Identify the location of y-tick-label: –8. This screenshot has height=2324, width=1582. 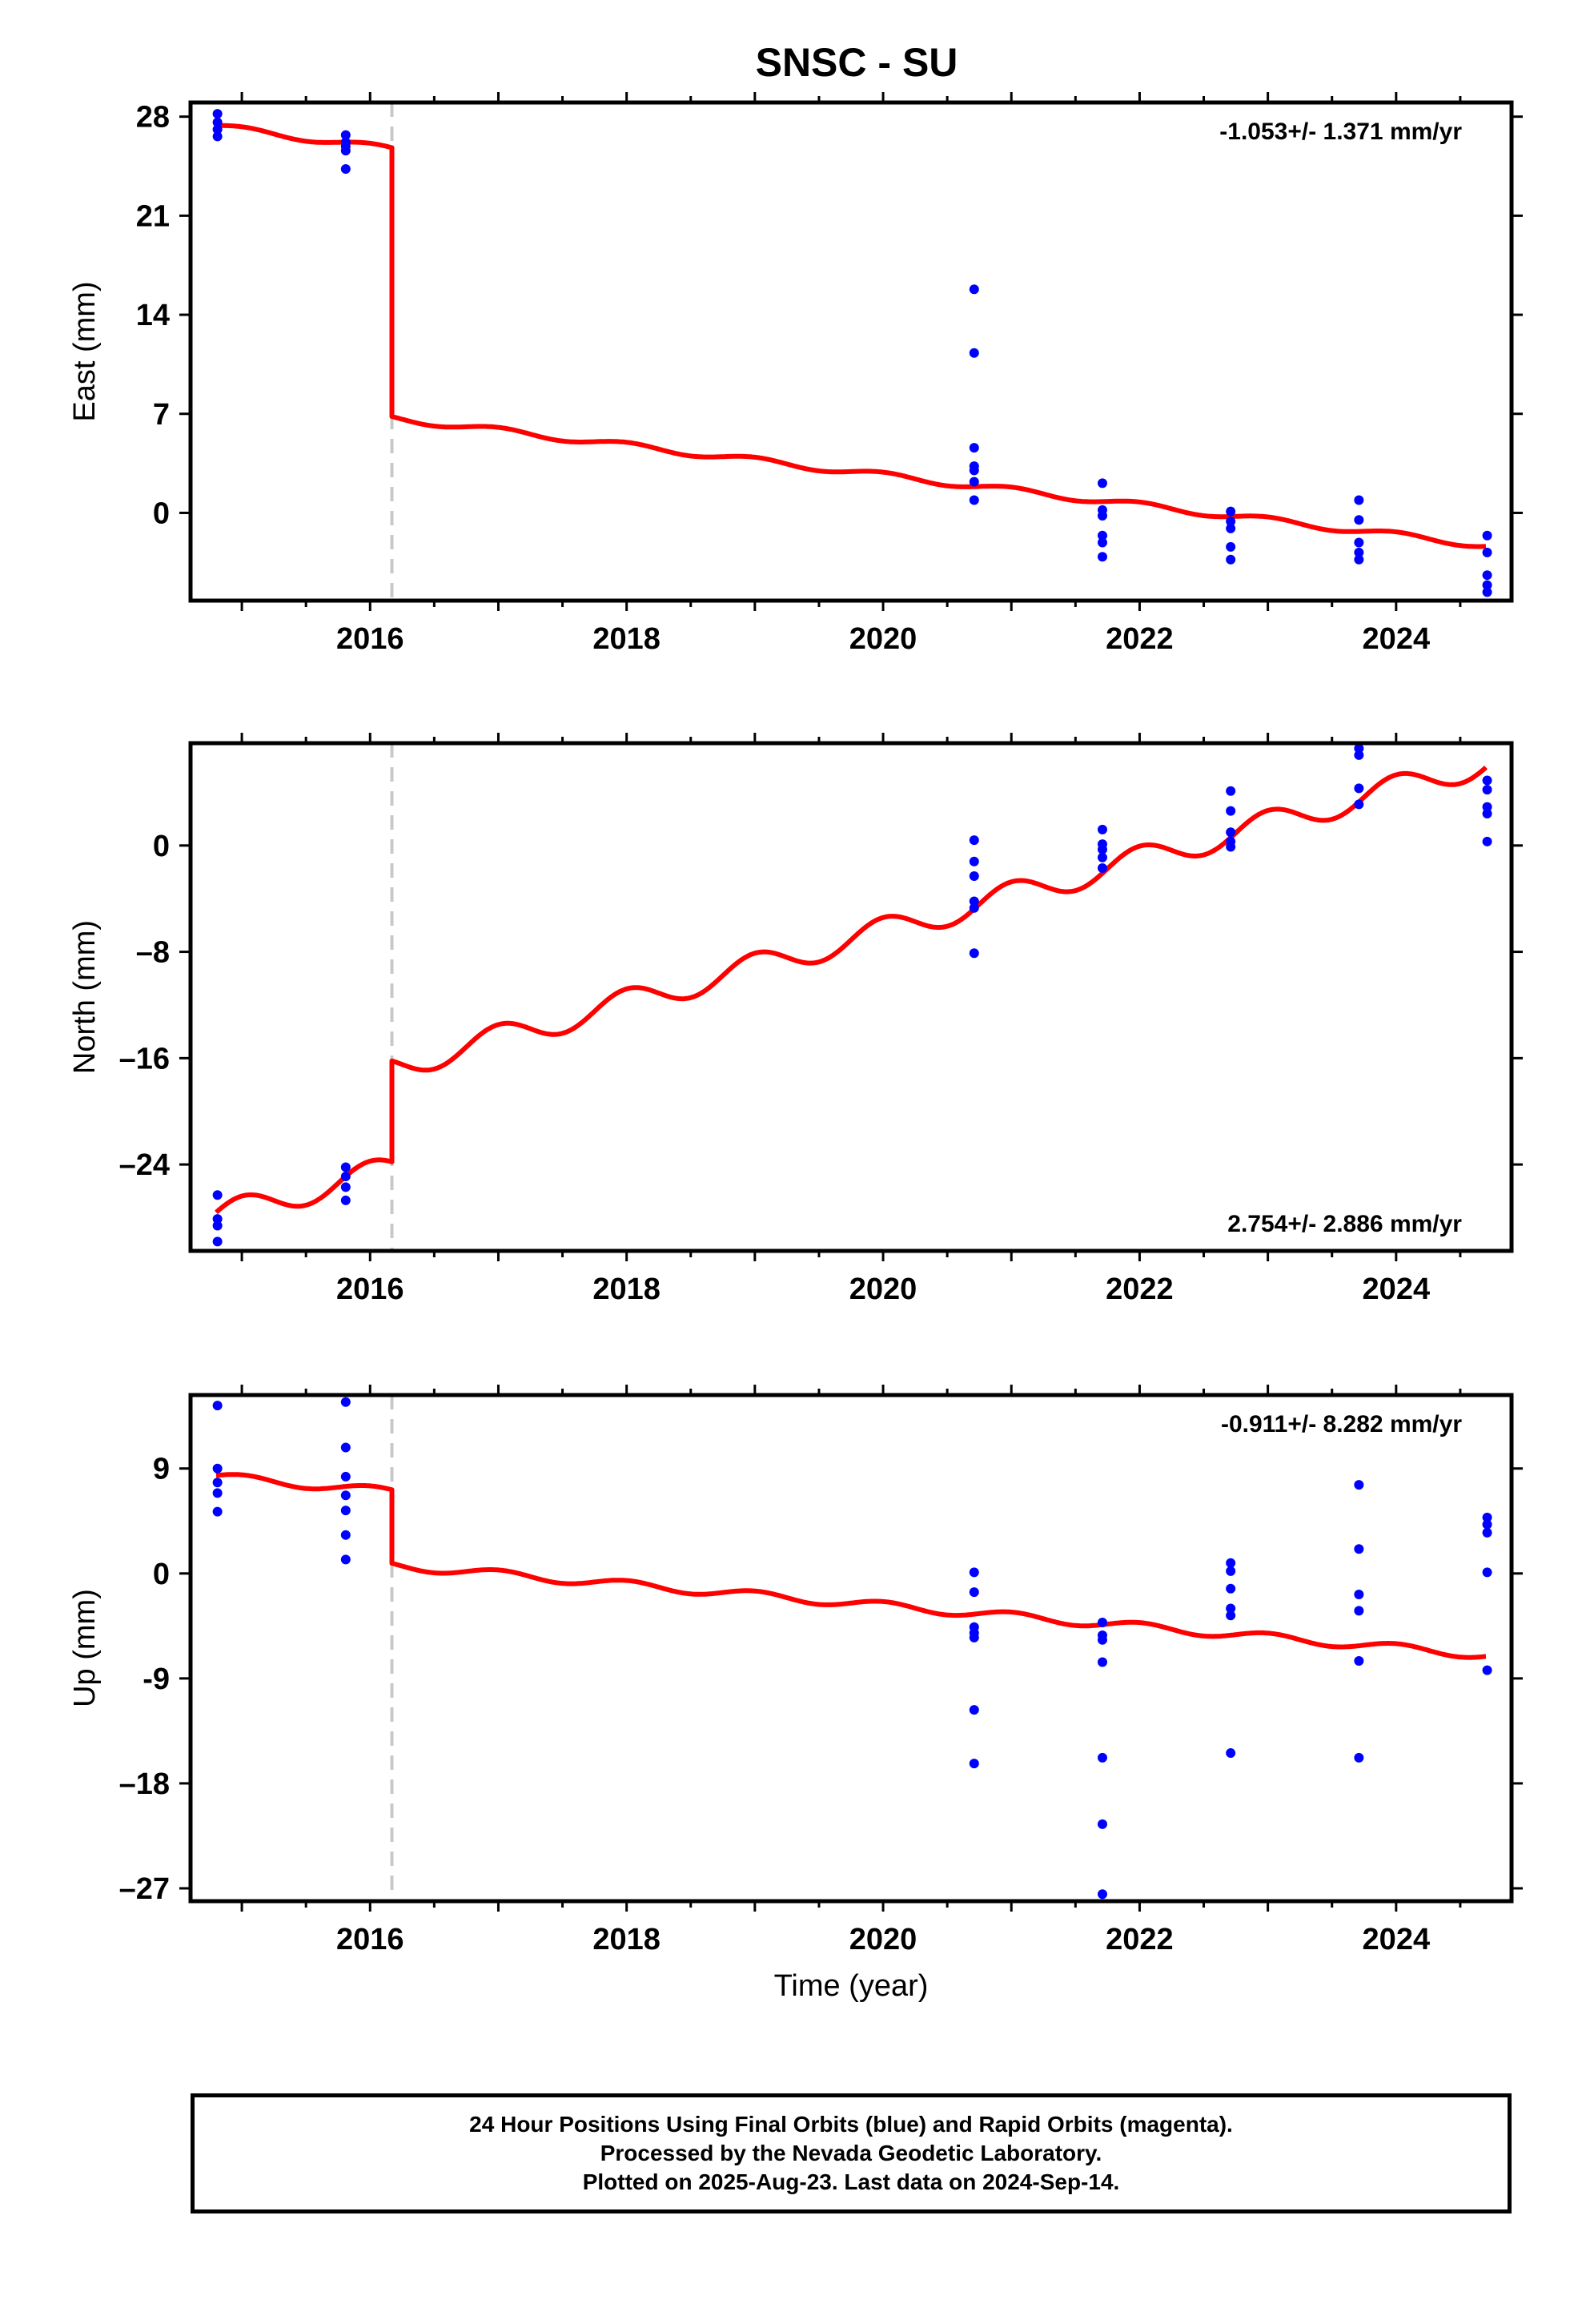
(153, 953).